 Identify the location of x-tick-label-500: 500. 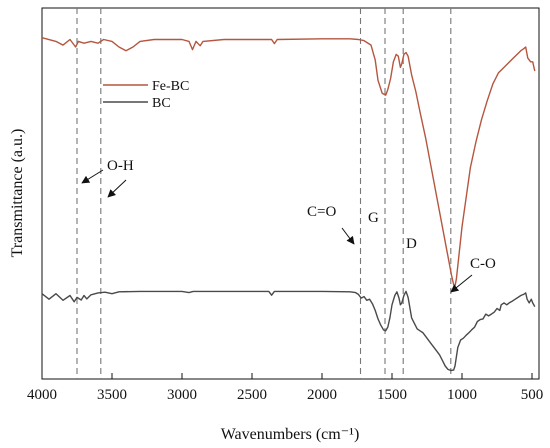
(532, 395).